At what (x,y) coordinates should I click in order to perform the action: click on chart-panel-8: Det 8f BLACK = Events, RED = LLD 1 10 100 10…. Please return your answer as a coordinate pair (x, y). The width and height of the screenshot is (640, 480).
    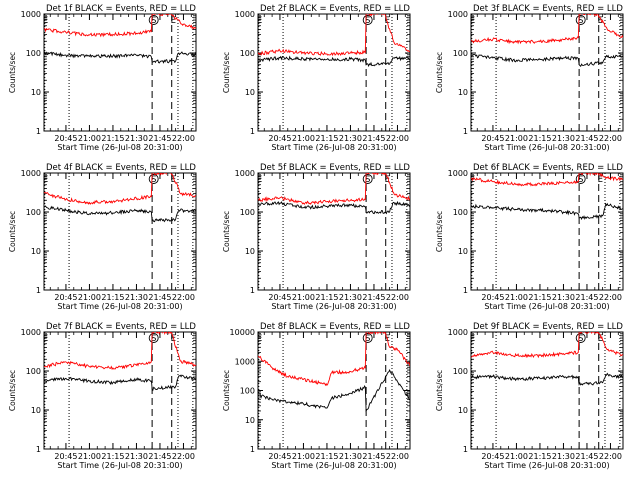
    Looking at the image, I should click on (316, 396).